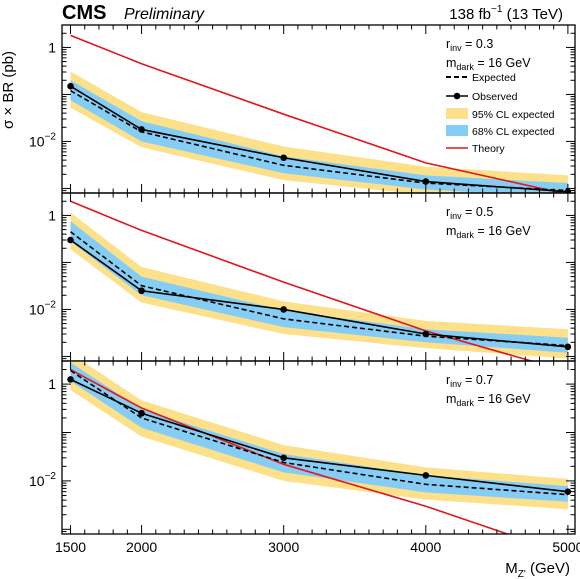 The width and height of the screenshot is (580, 579). I want to click on legend-observed-marker, so click(457, 96).